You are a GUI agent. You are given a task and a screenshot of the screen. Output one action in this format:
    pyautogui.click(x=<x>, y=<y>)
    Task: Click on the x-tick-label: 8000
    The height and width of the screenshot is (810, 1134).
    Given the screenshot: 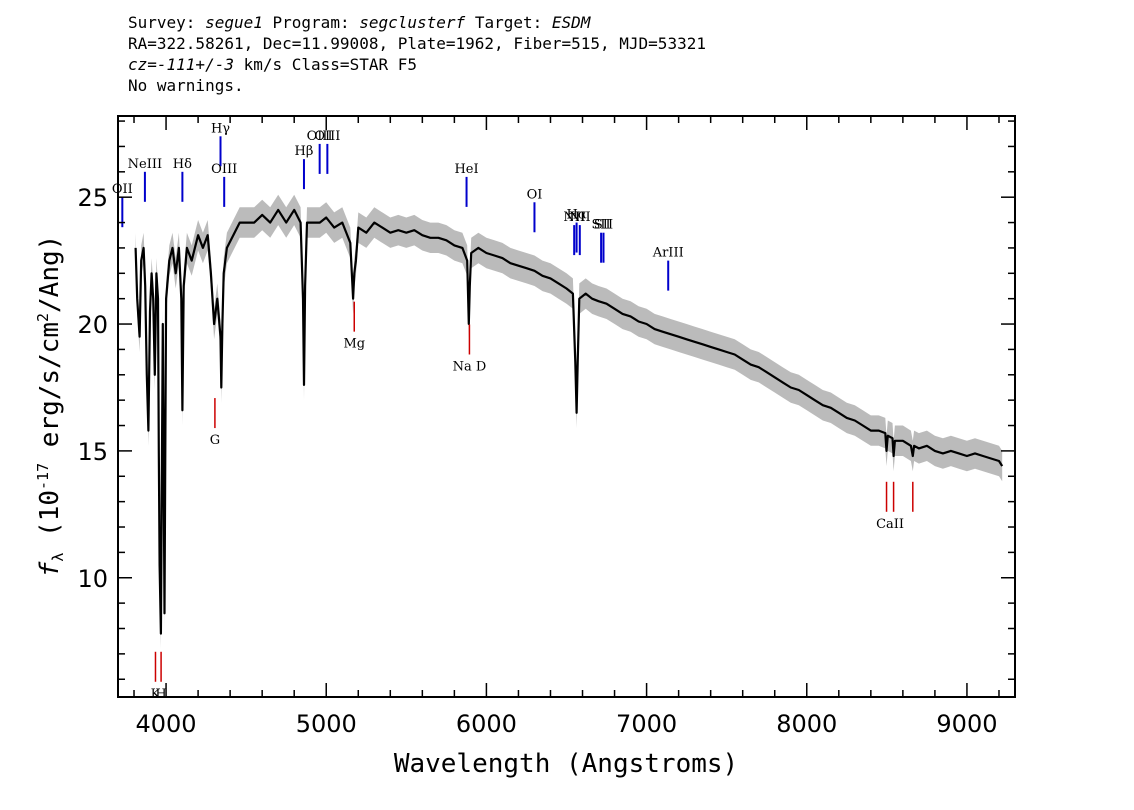 What is the action you would take?
    pyautogui.click(x=806, y=724)
    